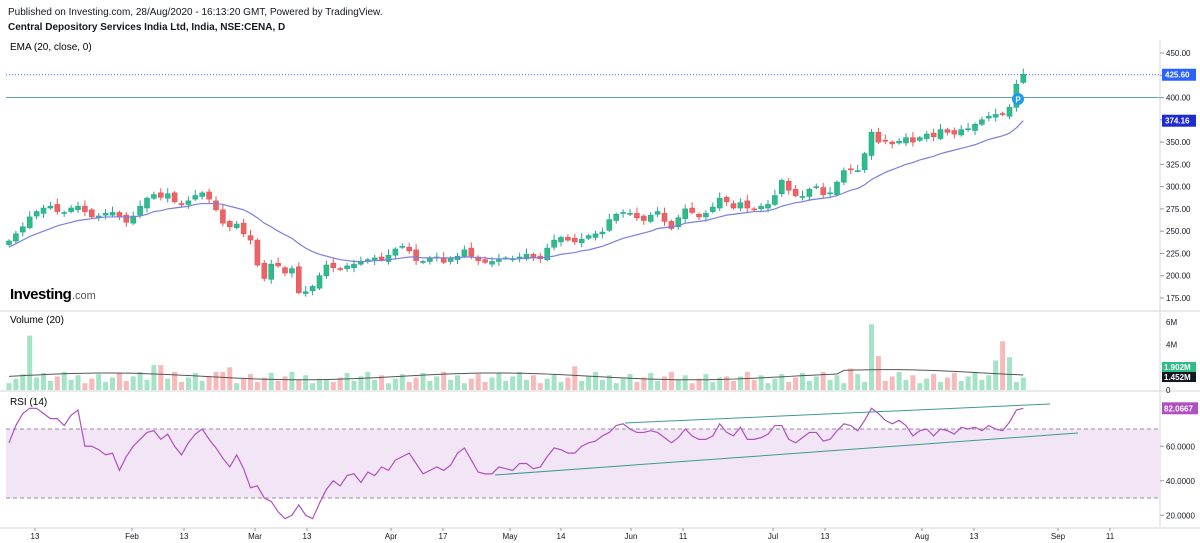 This screenshot has width=1200, height=543. I want to click on rsi-trendline-upper, so click(837, 413).